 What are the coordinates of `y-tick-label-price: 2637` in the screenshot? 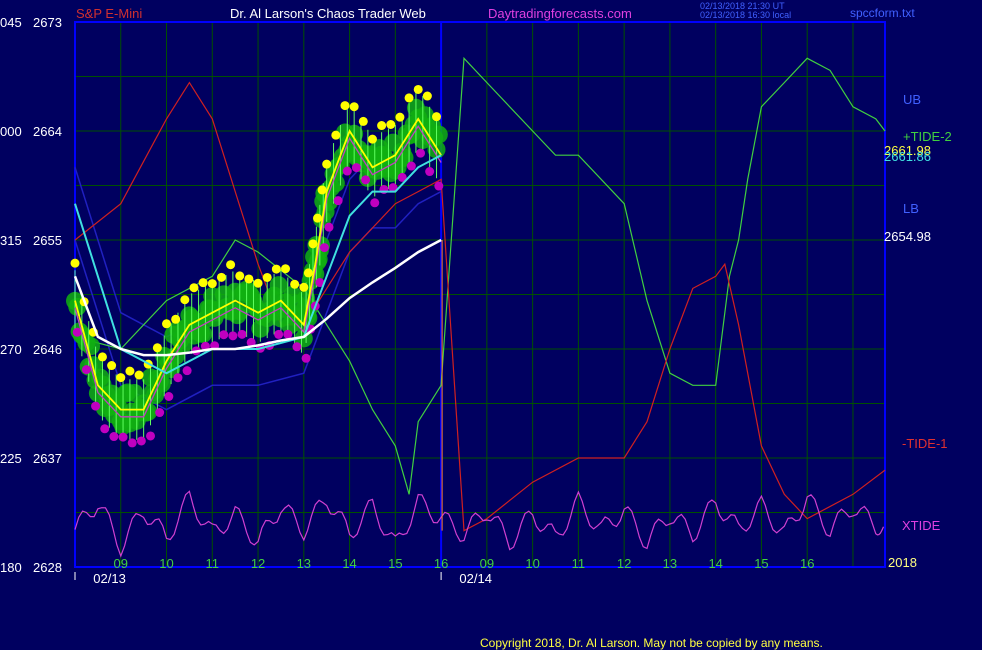 It's located at (47, 458).